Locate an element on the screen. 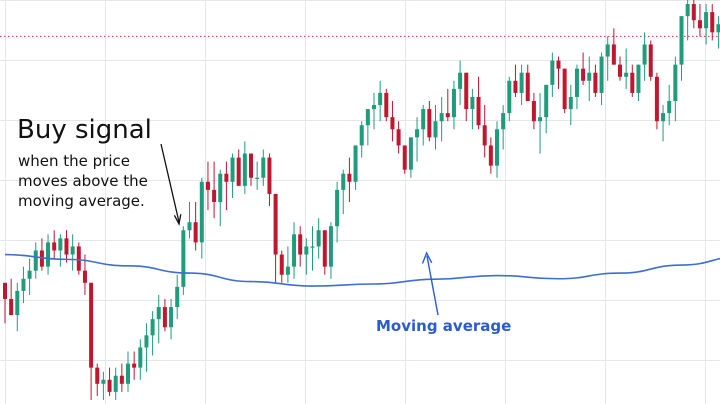 Image resolution: width=720 pixels, height=404 pixels. moving-average-arrowhead is located at coordinates (427, 257).